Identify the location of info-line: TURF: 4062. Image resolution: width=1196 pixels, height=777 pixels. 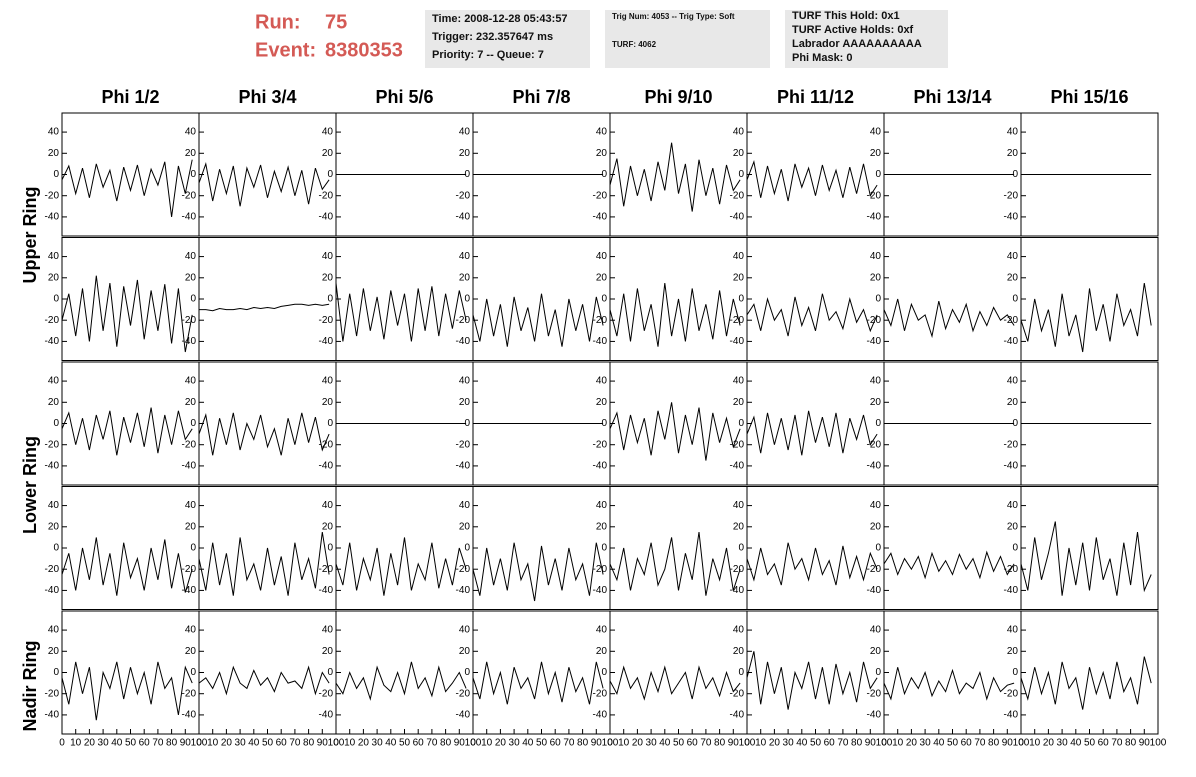
(634, 44).